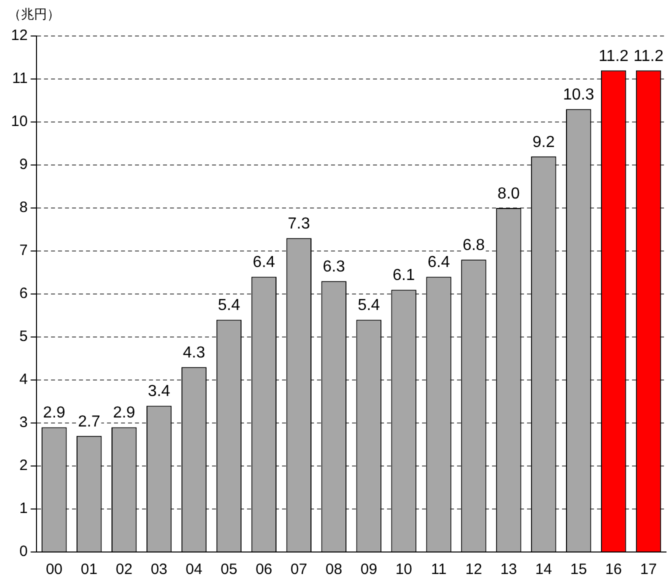 The width and height of the screenshot is (668, 584). What do you see at coordinates (438, 569) in the screenshot?
I see `x-tick-label: 11` at bounding box center [438, 569].